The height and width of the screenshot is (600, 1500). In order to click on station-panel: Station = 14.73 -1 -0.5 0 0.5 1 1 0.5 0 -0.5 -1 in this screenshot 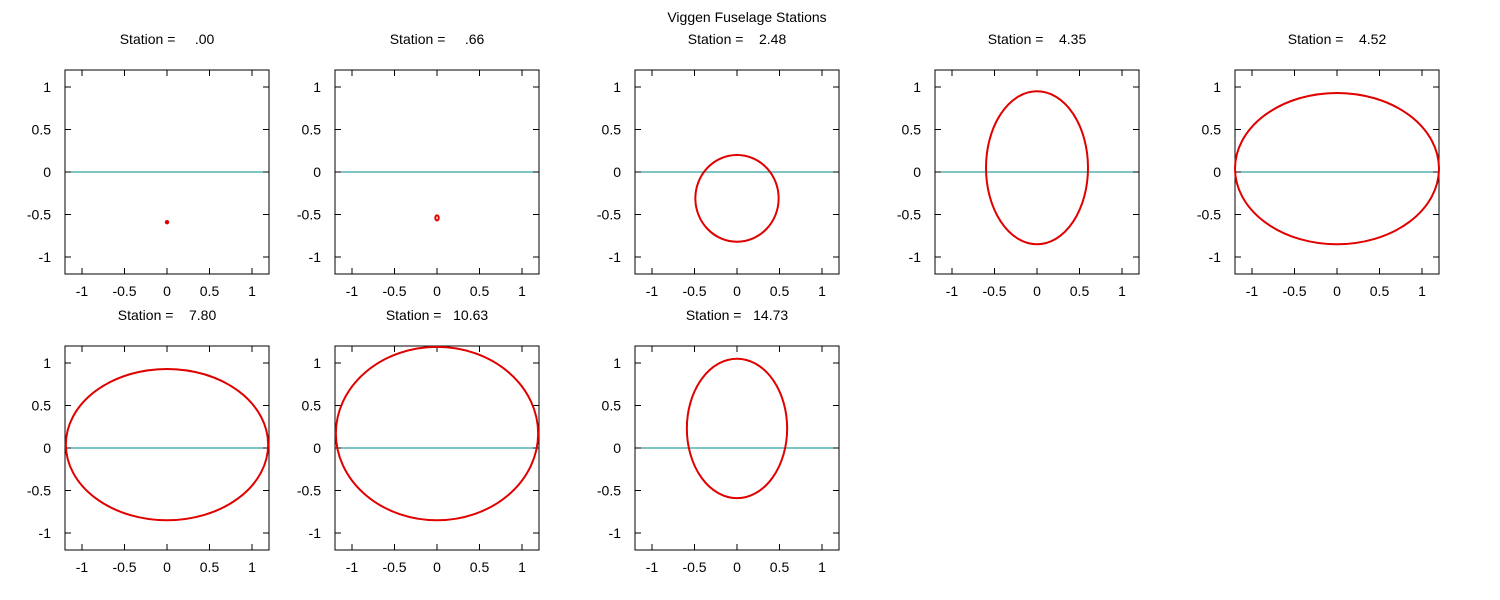, I will do `click(718, 441)`.